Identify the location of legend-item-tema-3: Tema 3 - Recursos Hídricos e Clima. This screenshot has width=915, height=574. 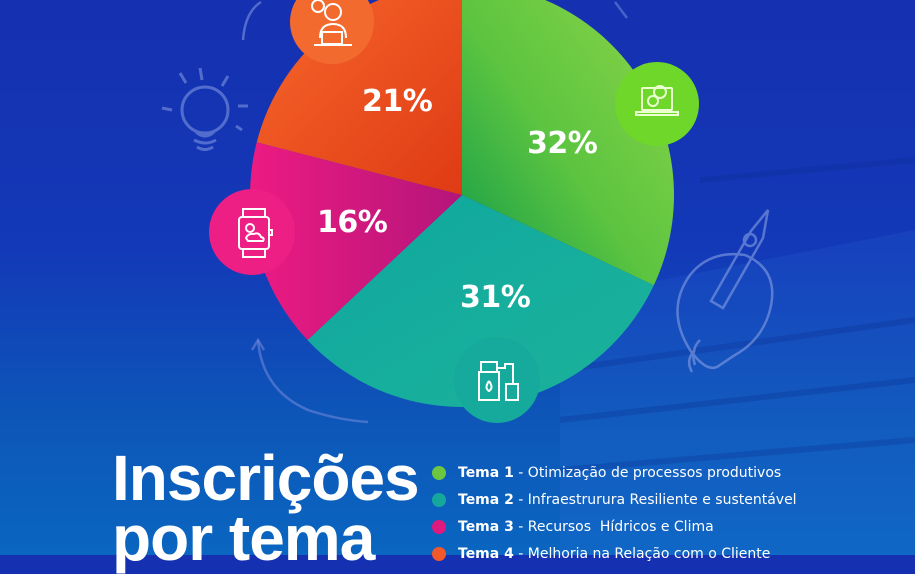
(614, 526).